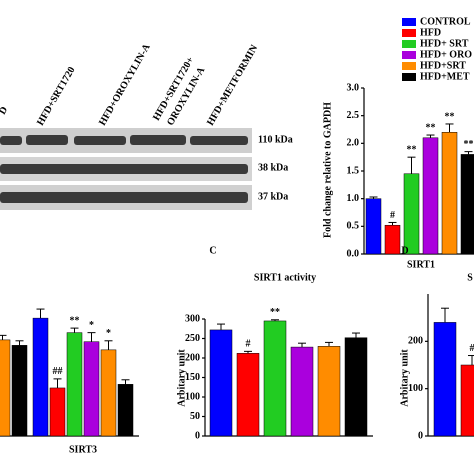 This screenshot has height=474, width=474. I want to click on band-label: 110 kDa, so click(275, 139).